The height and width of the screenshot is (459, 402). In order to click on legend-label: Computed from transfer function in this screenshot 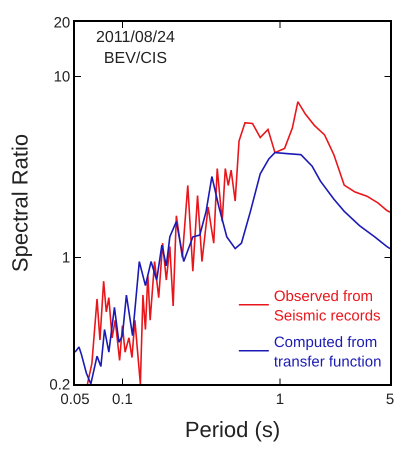, I will do `click(328, 352)`.